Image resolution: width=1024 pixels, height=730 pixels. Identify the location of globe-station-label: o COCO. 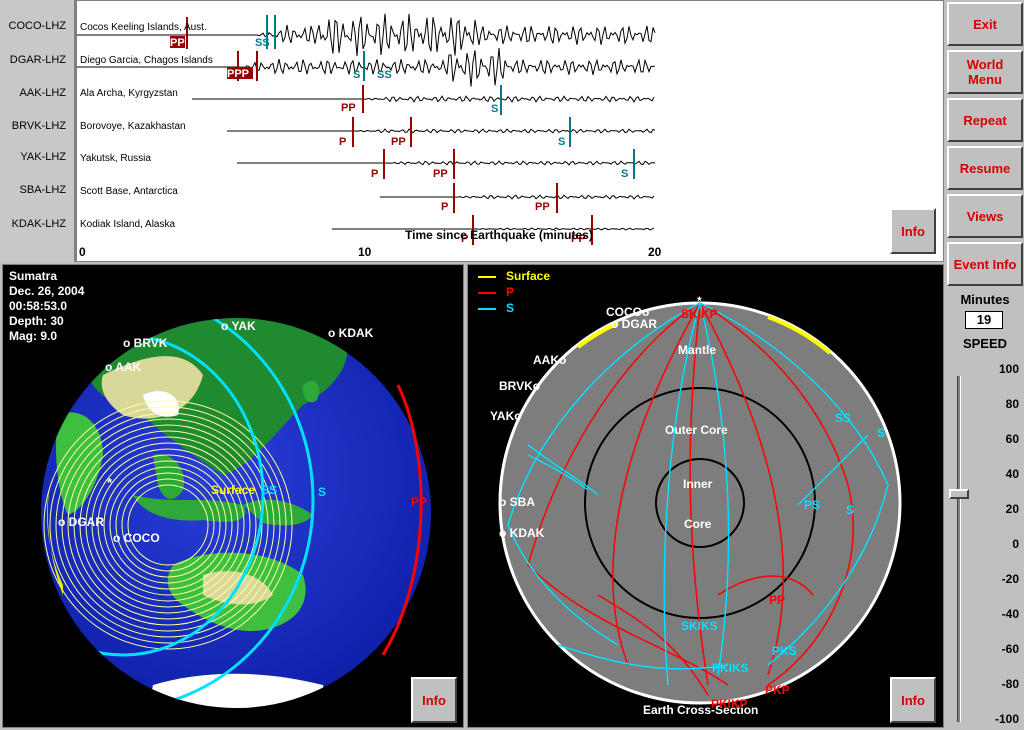
(136, 538).